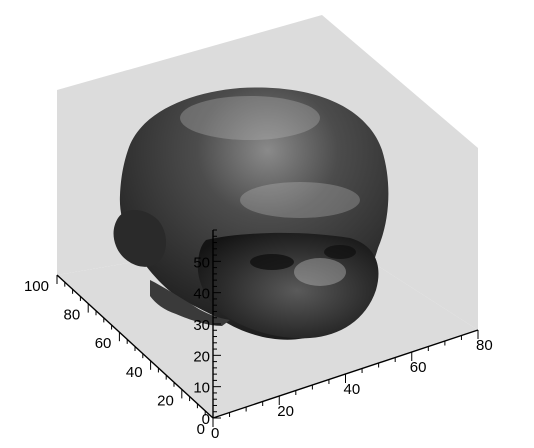  I want to click on z-tick-label: 30, so click(201, 325).